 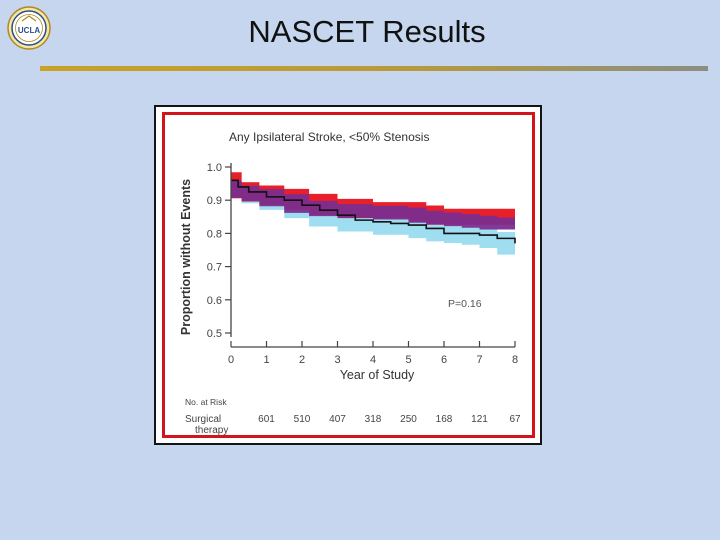 I want to click on slide-title: NASCET Results, so click(x=367, y=31).